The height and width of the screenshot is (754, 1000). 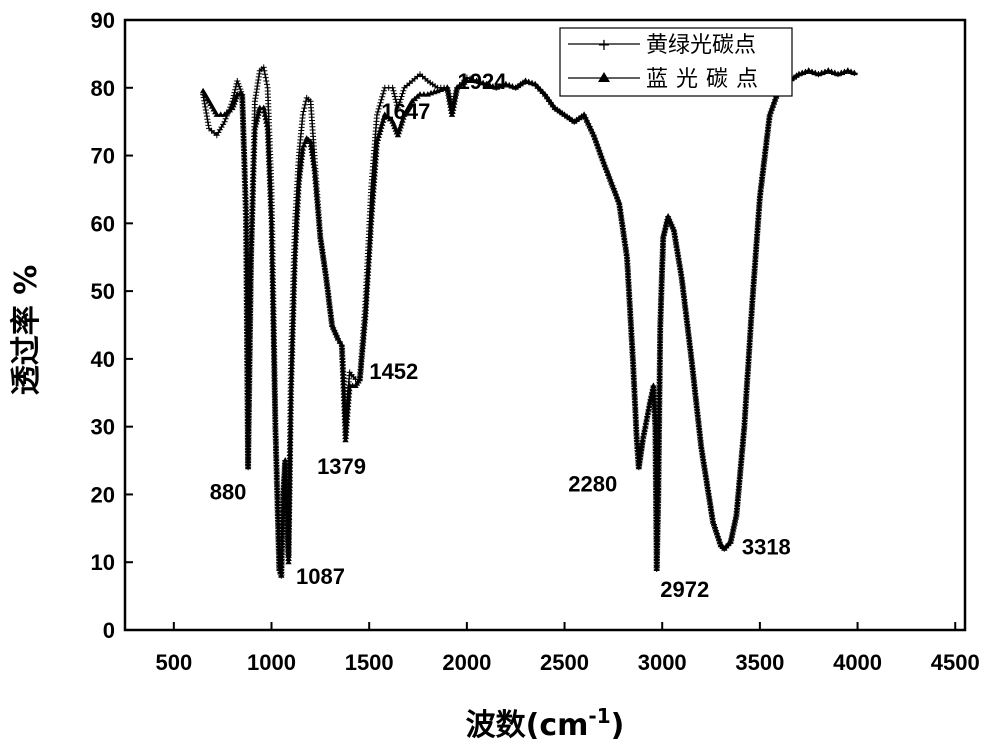 I want to click on x-axis-title: 波数(cm-1), so click(x=545, y=723).